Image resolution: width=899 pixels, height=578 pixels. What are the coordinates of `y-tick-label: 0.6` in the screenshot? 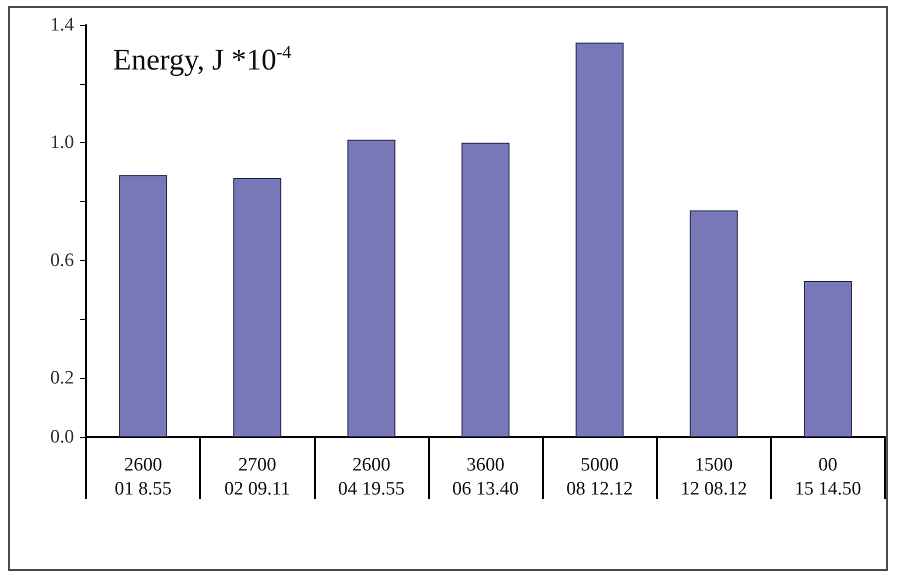 It's located at (62, 260).